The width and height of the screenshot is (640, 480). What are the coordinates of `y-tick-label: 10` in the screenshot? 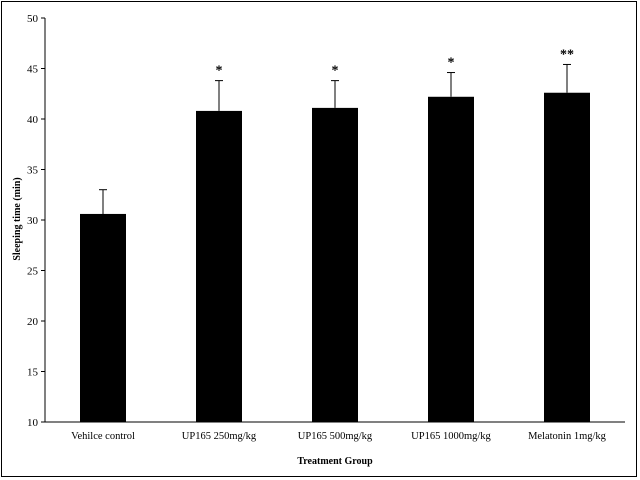 It's located at (33, 423).